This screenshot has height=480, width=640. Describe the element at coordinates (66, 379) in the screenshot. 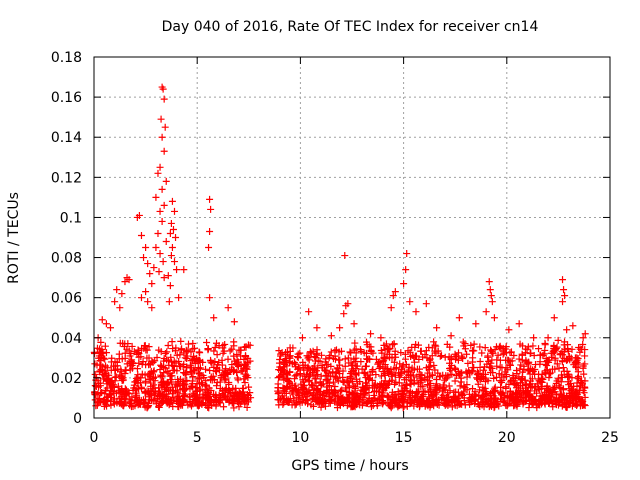

I see `y-tick-label: 0.02` at that location.